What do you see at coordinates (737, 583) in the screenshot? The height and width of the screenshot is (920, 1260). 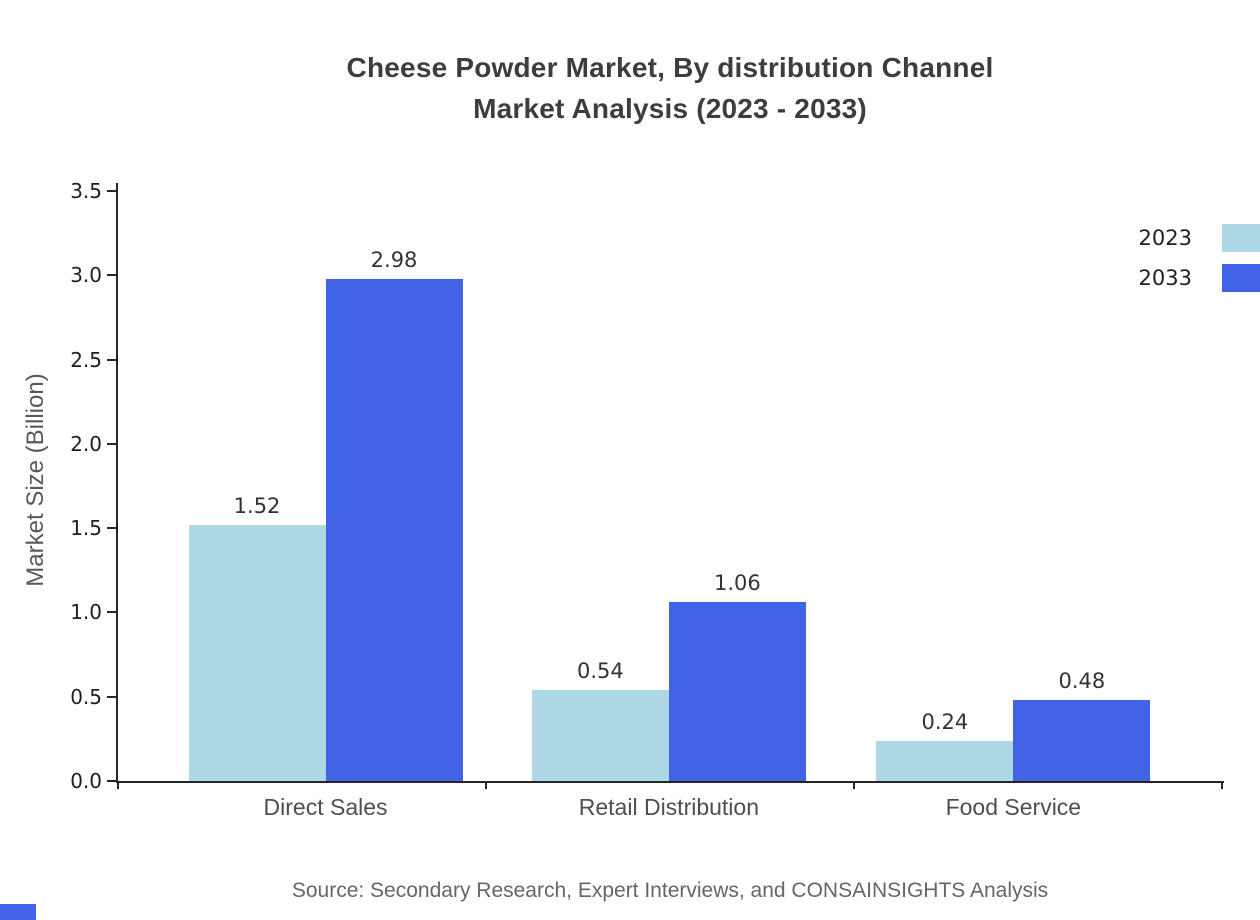 I see `bar-value-label: 1.06` at bounding box center [737, 583].